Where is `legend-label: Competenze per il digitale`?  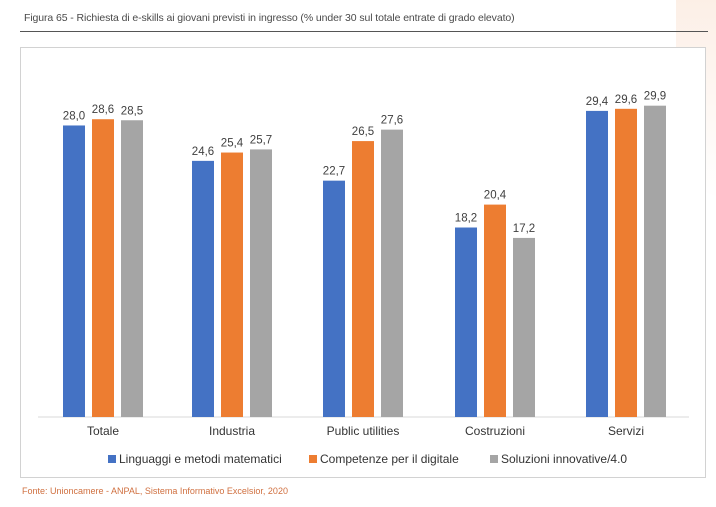
legend-label: Competenze per il digitale is located at coordinates (389, 459).